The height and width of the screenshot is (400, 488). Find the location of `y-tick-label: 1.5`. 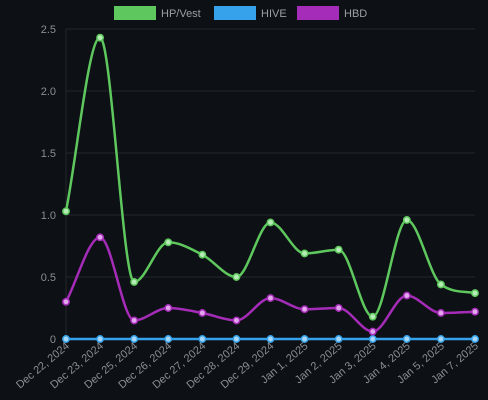

y-tick-label: 1.5 is located at coordinates (48, 154).